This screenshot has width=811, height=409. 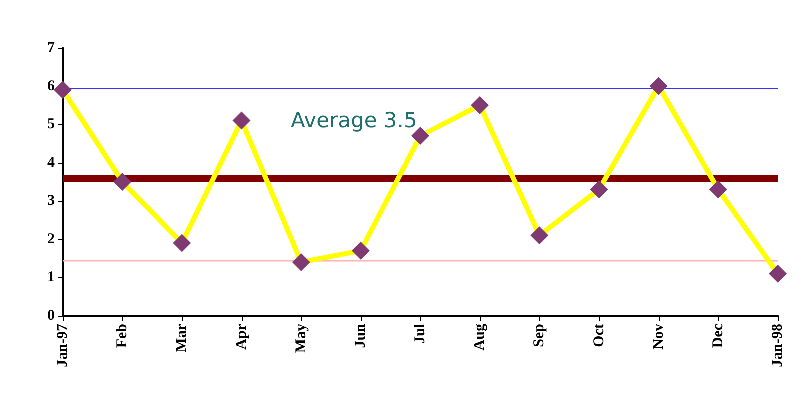 I want to click on x-tick-label: Jul, so click(x=420, y=334).